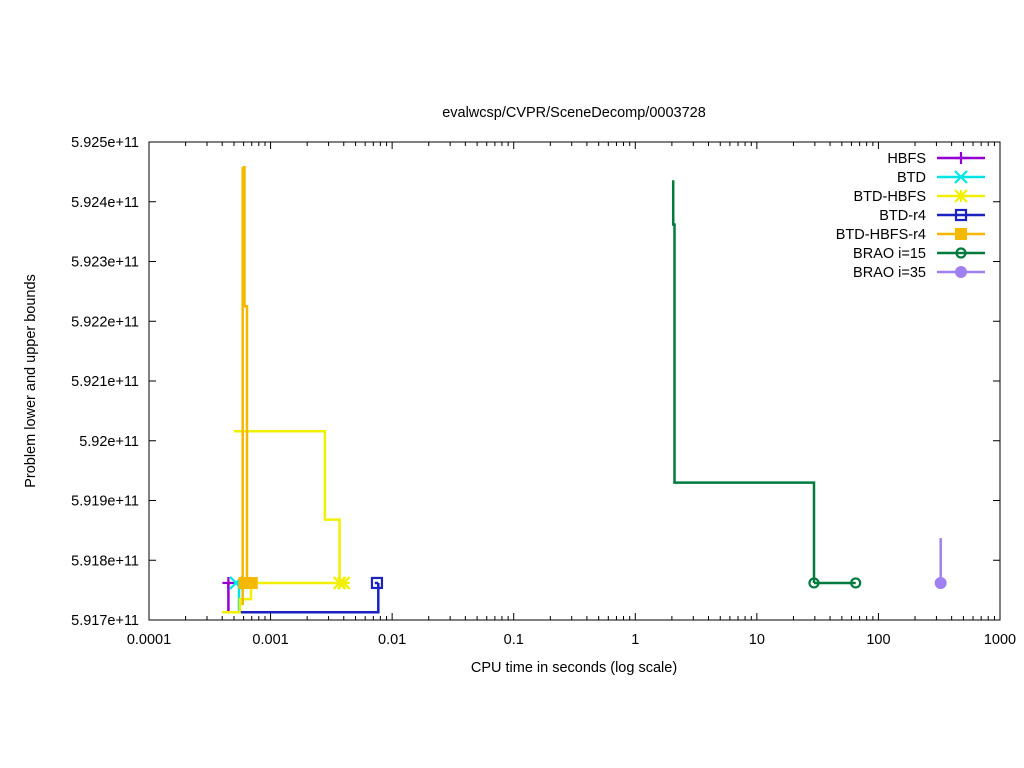 This screenshot has height=768, width=1024. I want to click on series-btd-hbfs-r4, so click(248, 385).